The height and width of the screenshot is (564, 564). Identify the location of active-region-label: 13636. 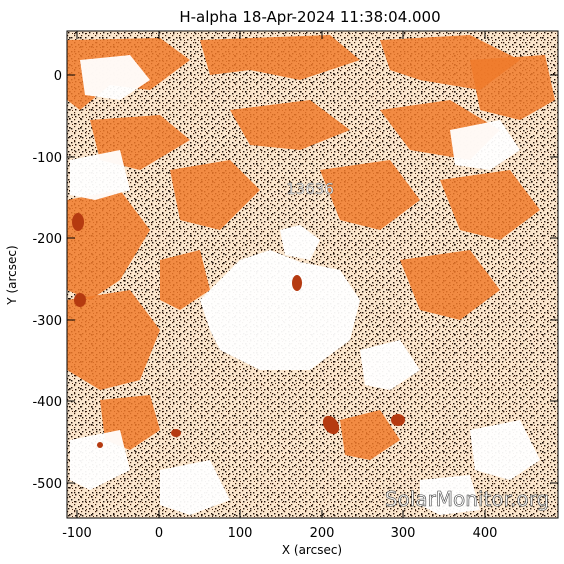
(310, 189).